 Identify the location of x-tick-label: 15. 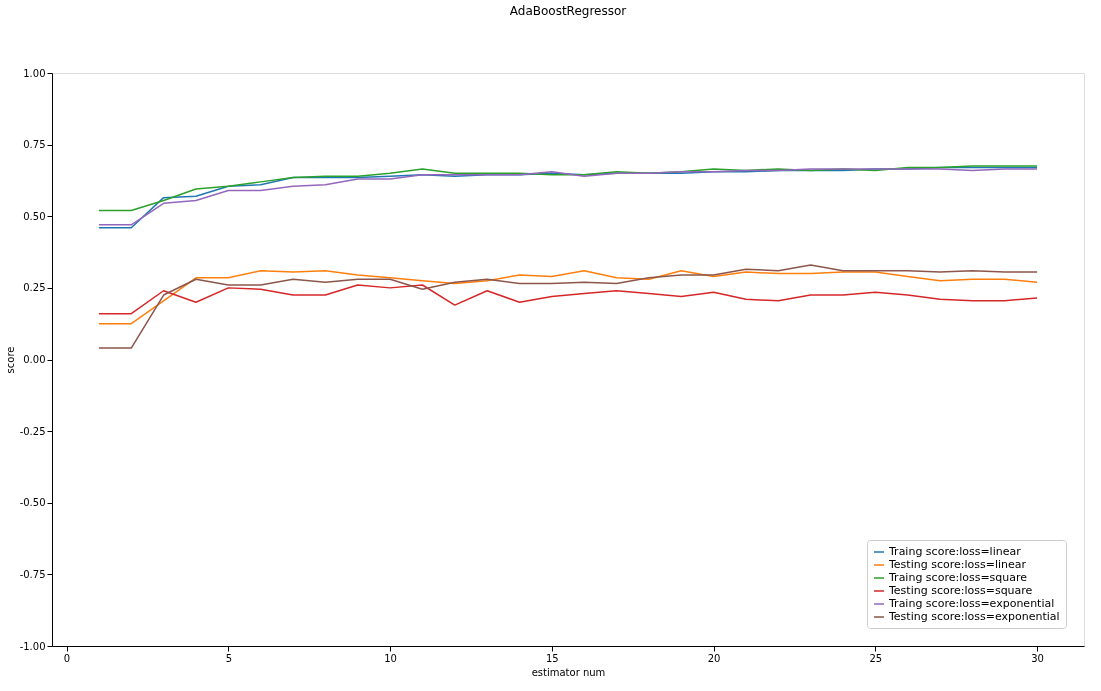
(552, 658).